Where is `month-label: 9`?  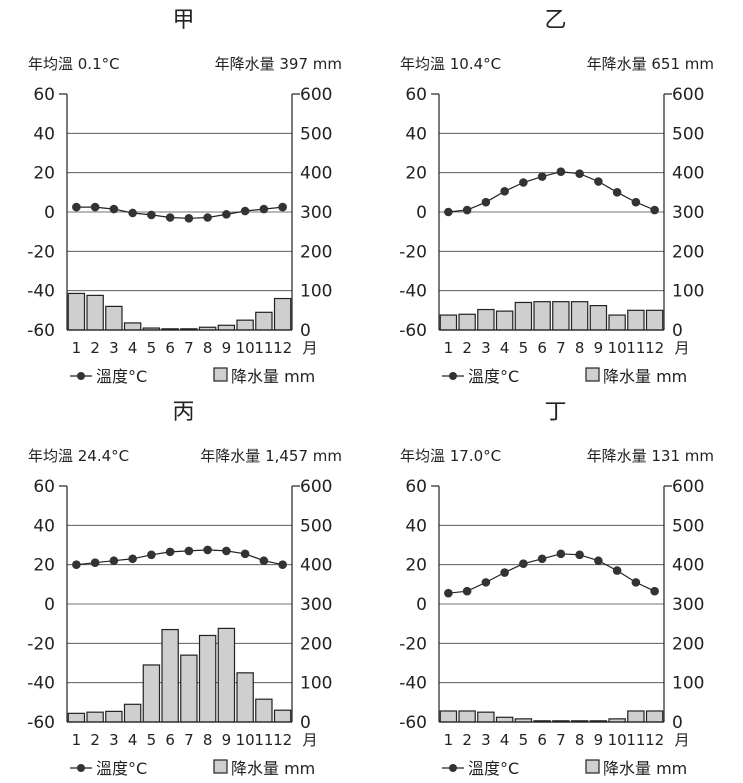 month-label: 9 is located at coordinates (227, 740).